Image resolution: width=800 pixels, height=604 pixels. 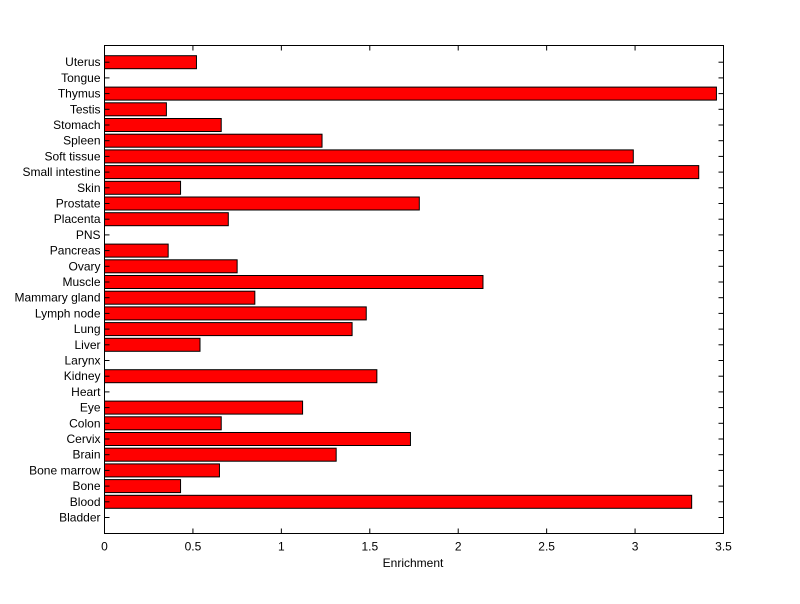 I want to click on bar-colon, so click(x=163, y=423).